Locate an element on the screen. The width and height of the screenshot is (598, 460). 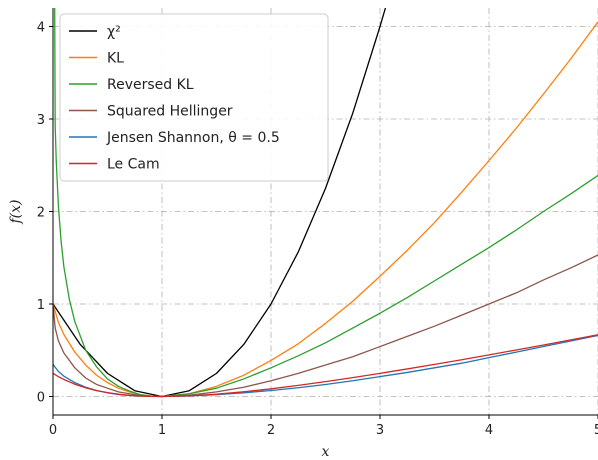
legend-label-1: KL is located at coordinates (115, 59).